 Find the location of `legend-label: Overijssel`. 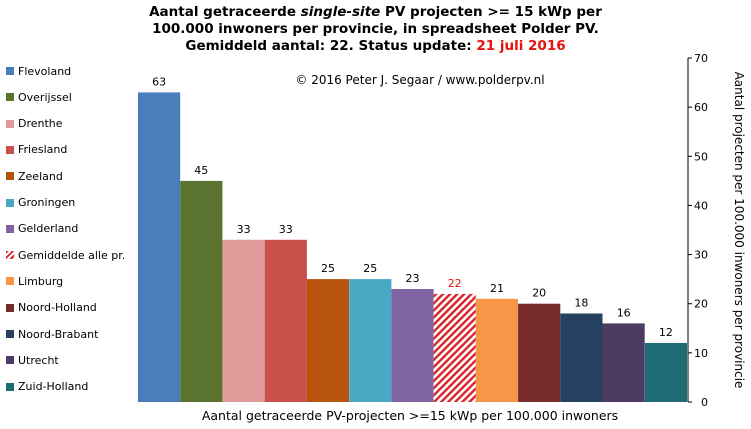

legend-label: Overijssel is located at coordinates (45, 97).